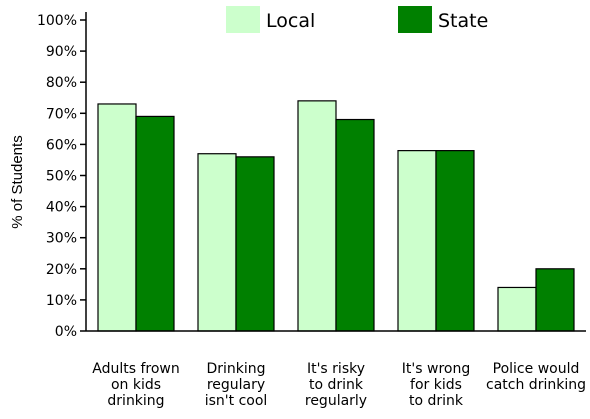  What do you see at coordinates (436, 385) in the screenshot?
I see `category-label: It's wrong for kids to drink` at bounding box center [436, 385].